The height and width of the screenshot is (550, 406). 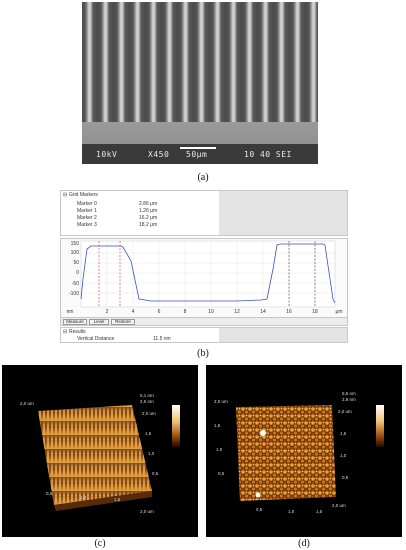 What do you see at coordinates (75, 284) in the screenshot?
I see `y-tick-label: -50` at bounding box center [75, 284].